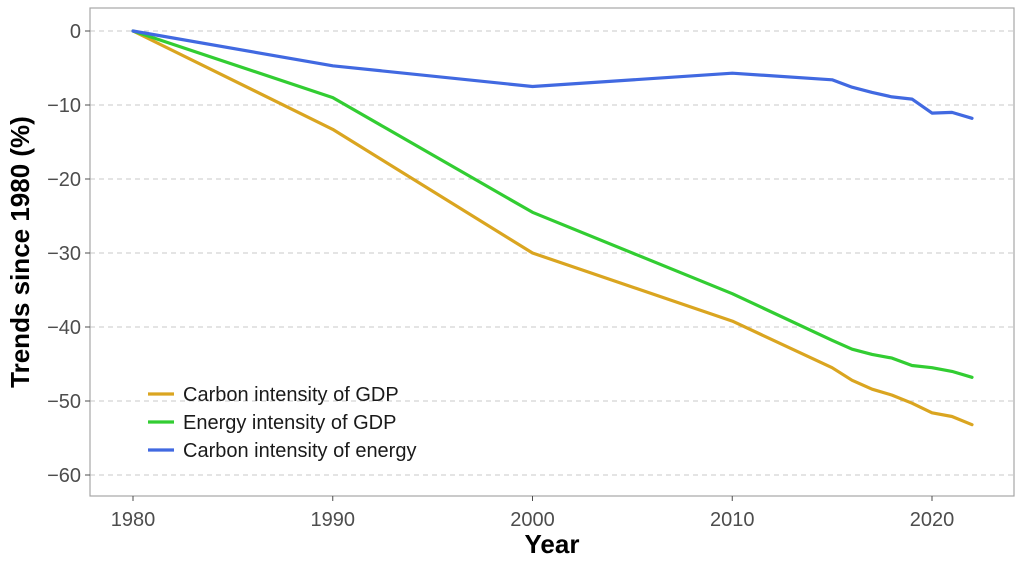 This screenshot has width=1024, height=569. I want to click on x-axis-title: Year, so click(552, 544).